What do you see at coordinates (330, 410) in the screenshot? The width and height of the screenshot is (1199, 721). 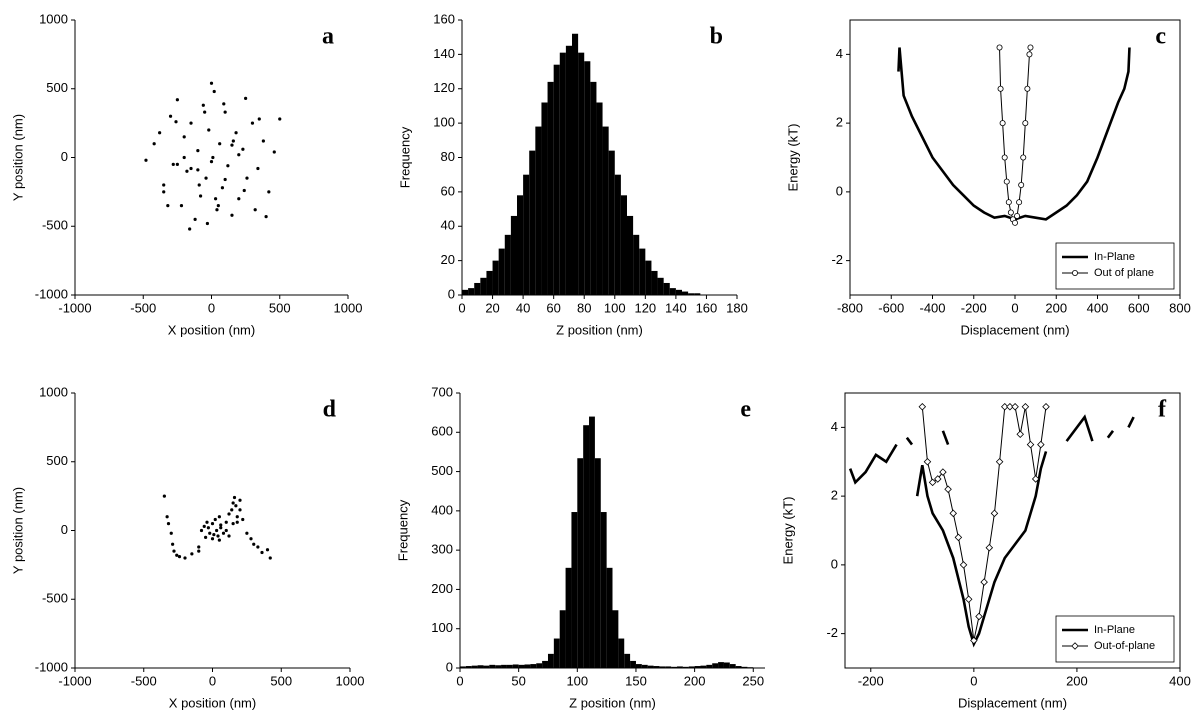 I see `panel-letter: d` at bounding box center [330, 410].